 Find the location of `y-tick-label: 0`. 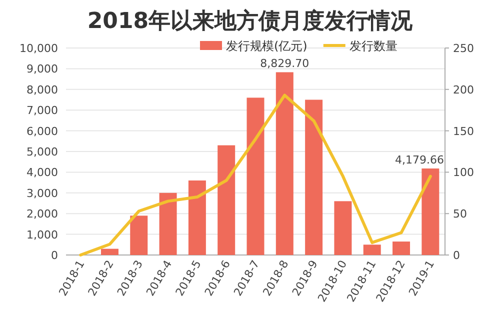

y-tick-label: 0 is located at coordinates (54, 255).